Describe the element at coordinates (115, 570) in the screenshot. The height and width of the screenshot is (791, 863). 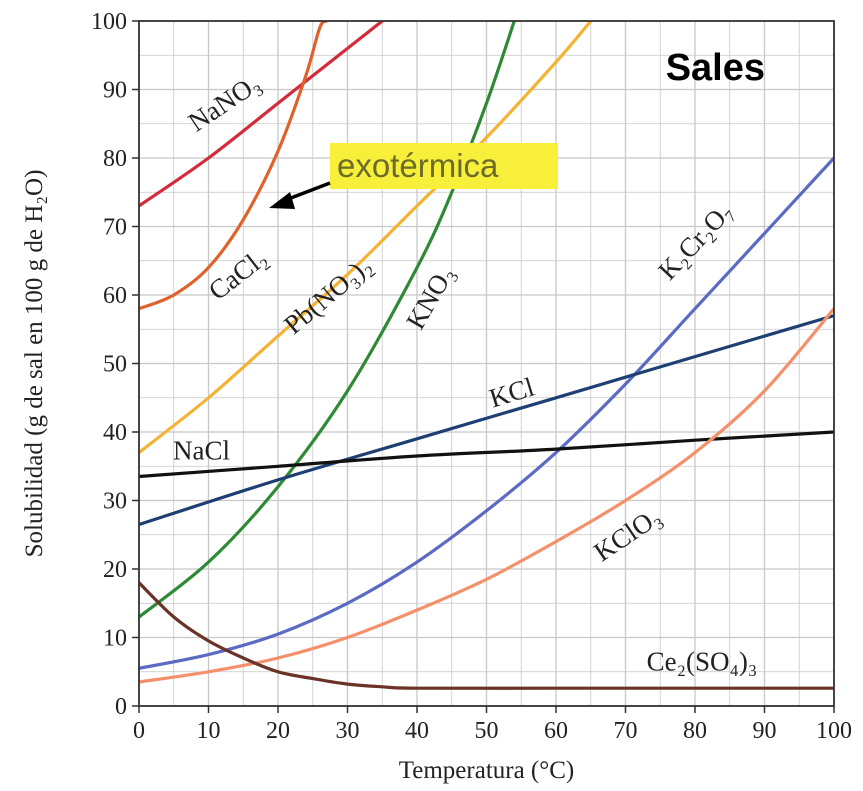
I see `y-tick-label: 20` at that location.